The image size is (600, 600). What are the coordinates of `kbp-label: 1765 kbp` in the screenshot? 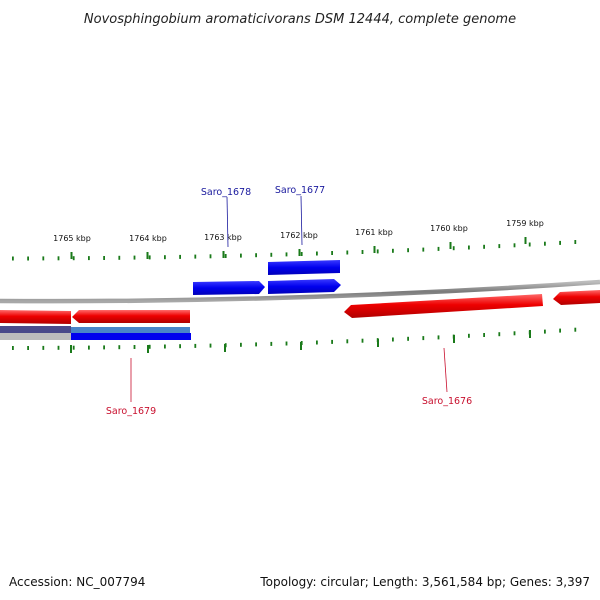 It's located at (72, 238).